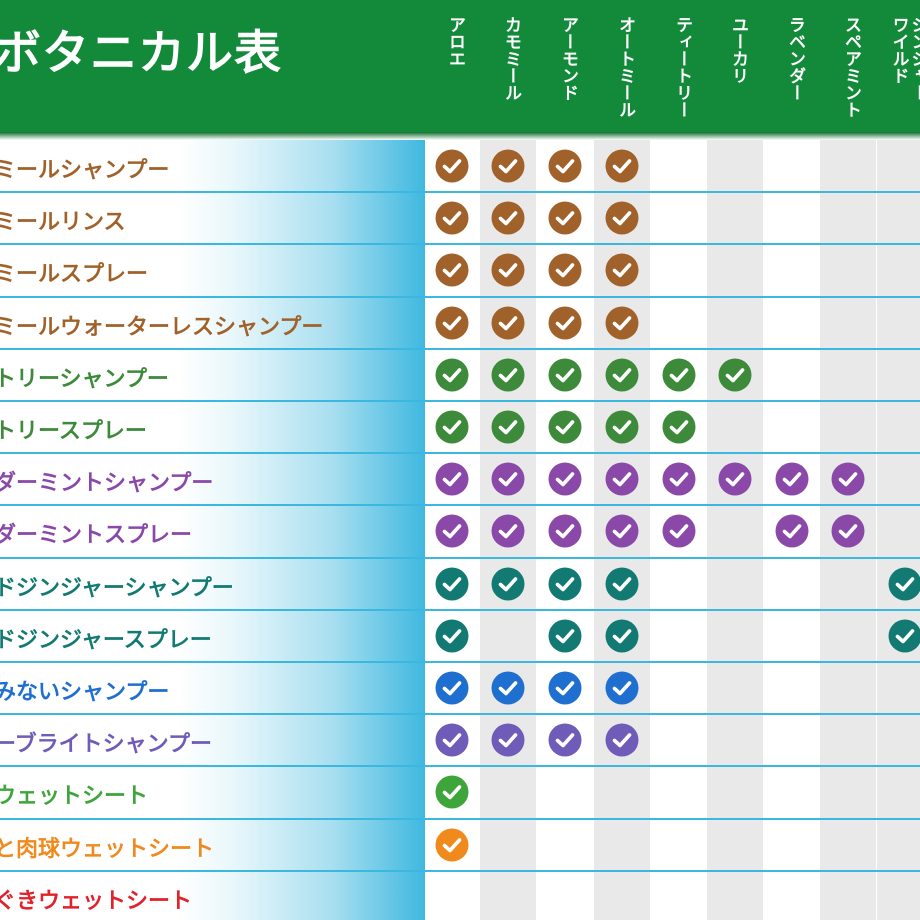 The height and width of the screenshot is (920, 920). I want to click on header-divider, so click(460, 136).